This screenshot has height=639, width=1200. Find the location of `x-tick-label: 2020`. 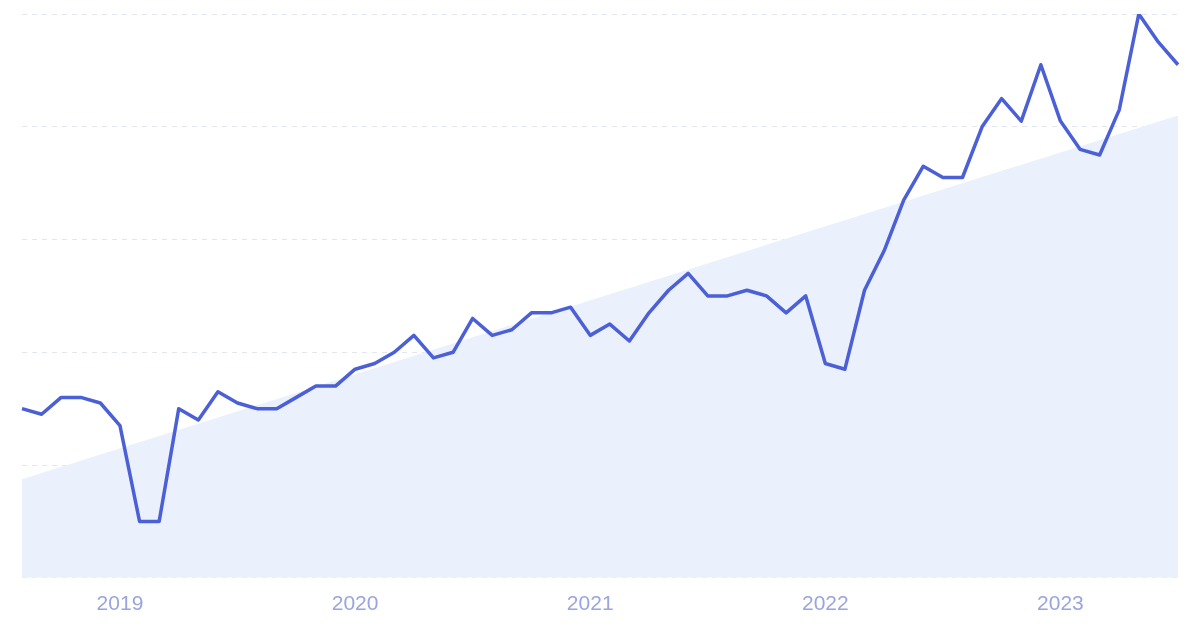

x-tick-label: 2020 is located at coordinates (355, 603).